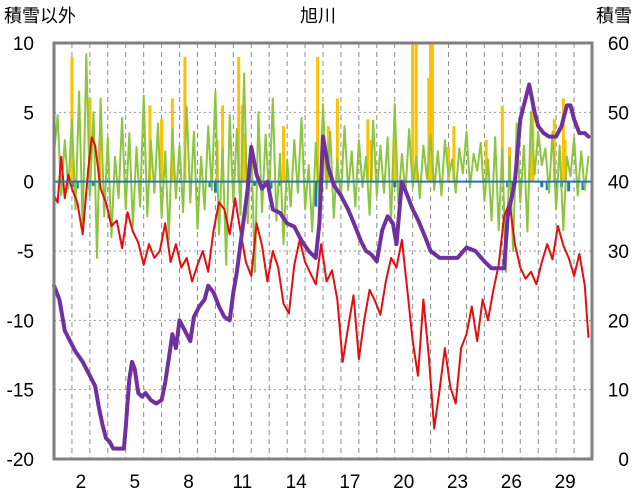 The width and height of the screenshot is (636, 501). I want to click on right-tick-label: 40, so click(618, 183).